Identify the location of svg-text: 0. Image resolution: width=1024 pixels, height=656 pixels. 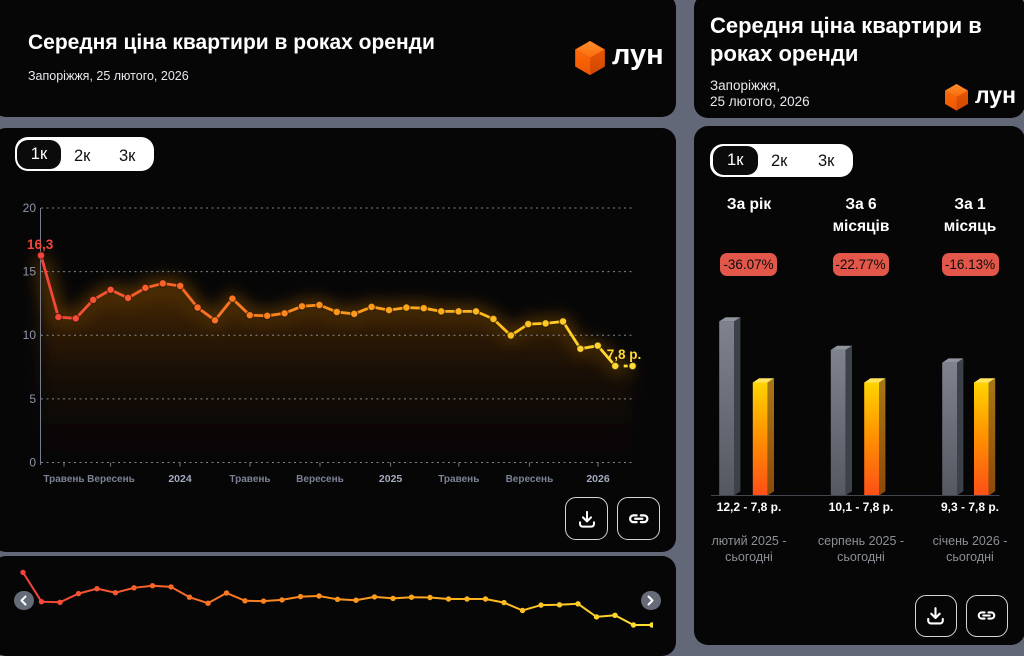
(32, 463).